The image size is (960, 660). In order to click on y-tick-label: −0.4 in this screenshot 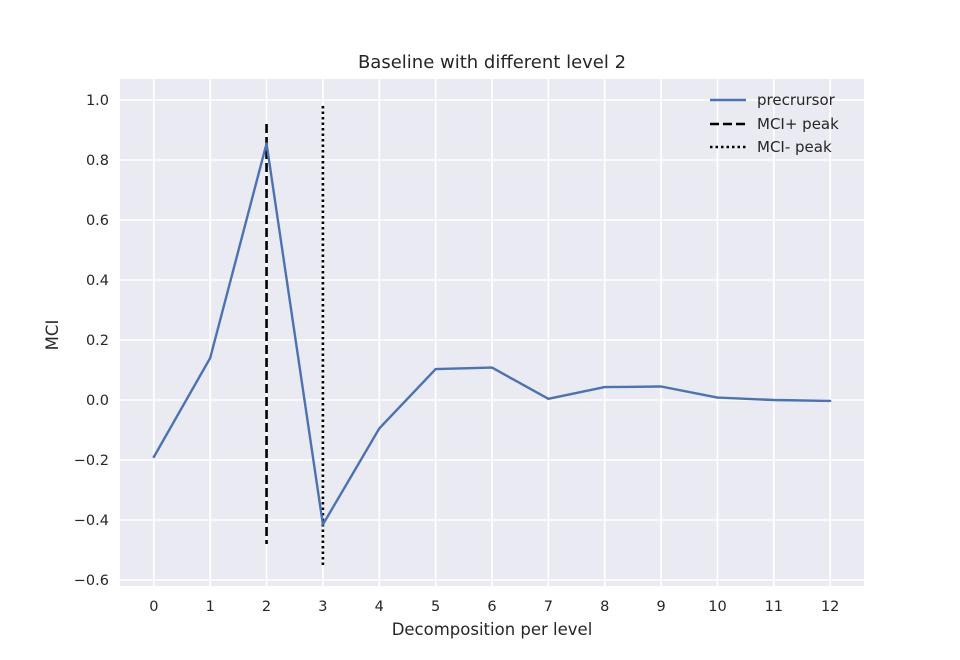, I will do `click(91, 521)`.